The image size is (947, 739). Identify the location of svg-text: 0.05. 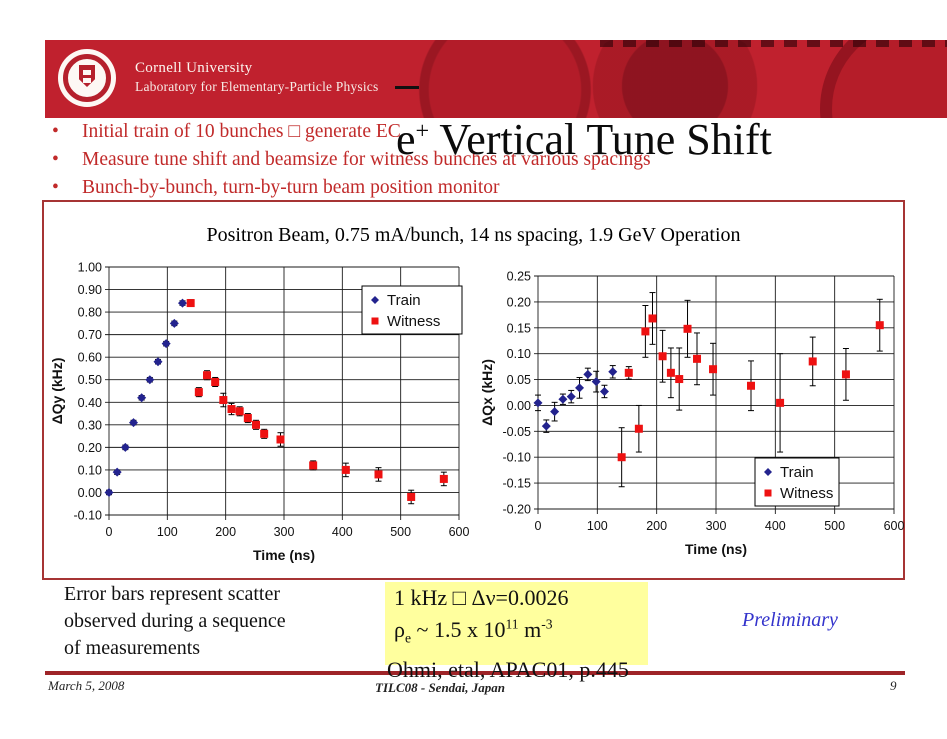
(519, 380).